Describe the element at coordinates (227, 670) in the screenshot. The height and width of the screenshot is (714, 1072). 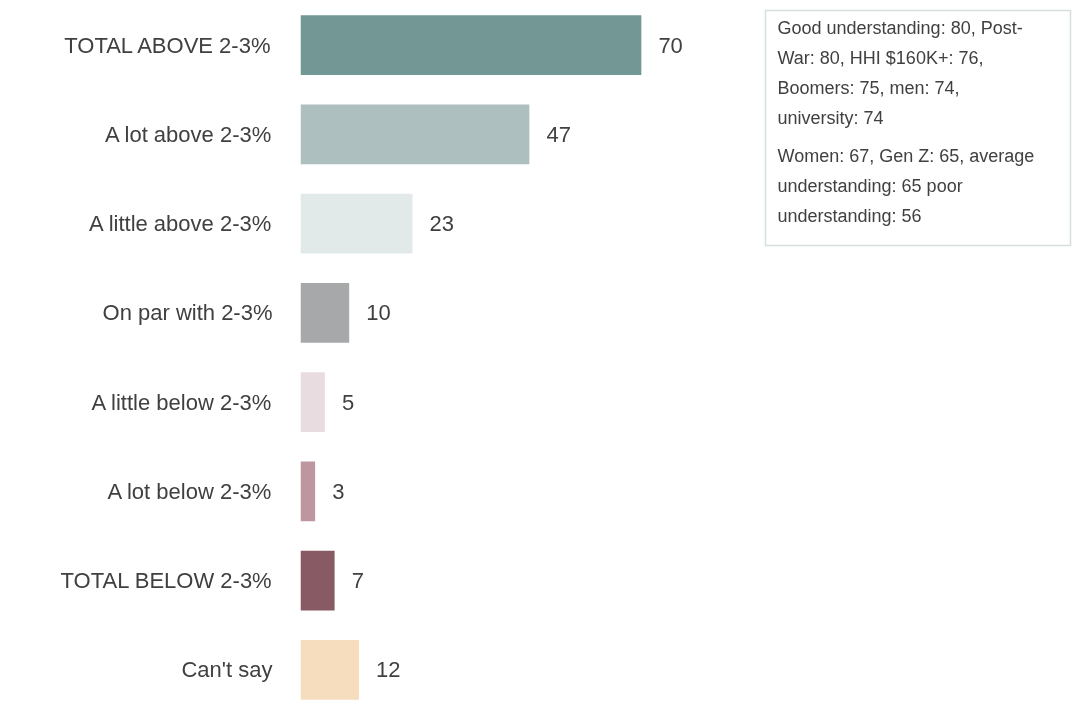
I see `y-tick-label: Can't say` at that location.